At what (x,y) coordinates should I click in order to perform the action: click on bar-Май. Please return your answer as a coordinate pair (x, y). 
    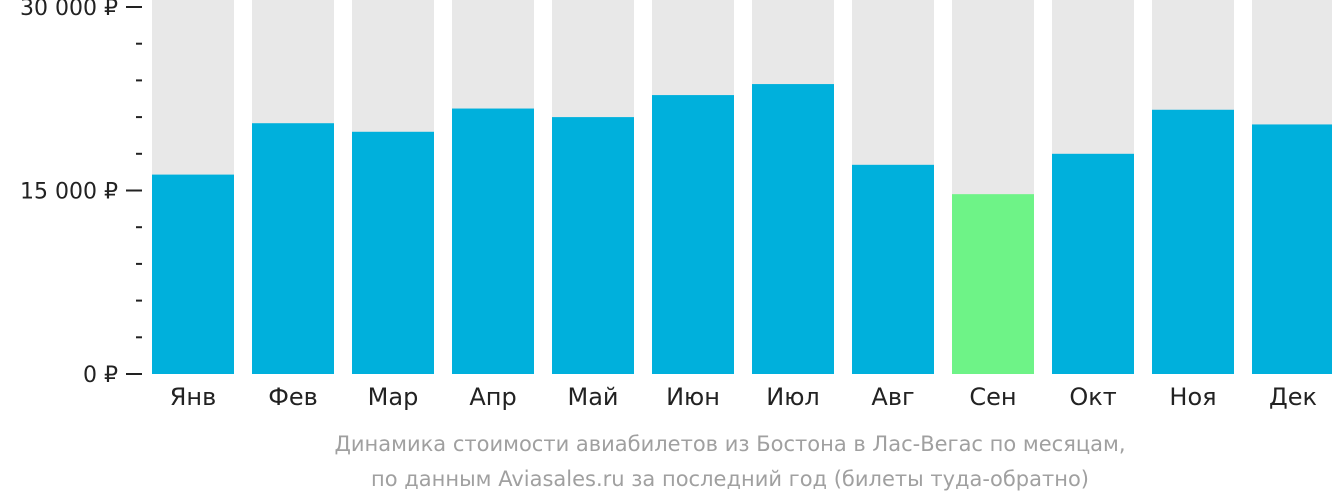
    Looking at the image, I should click on (593, 245).